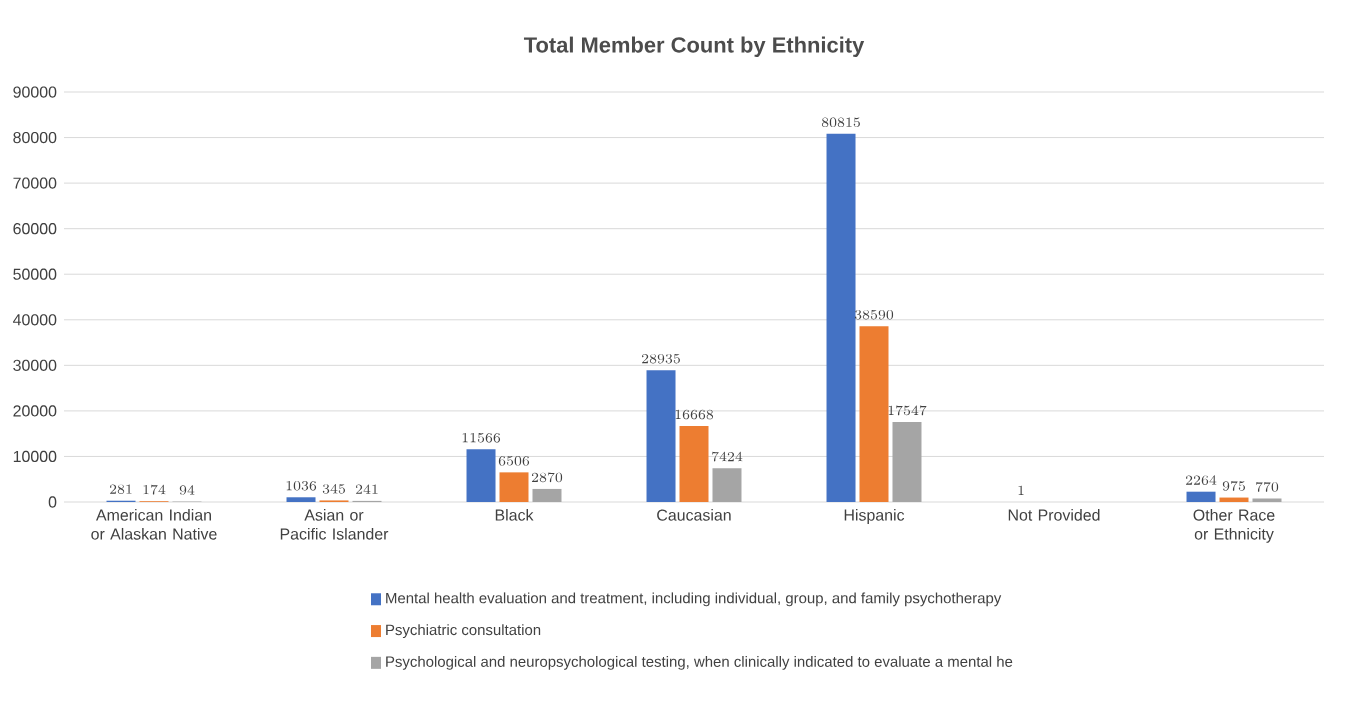  What do you see at coordinates (52, 502) in the screenshot?
I see `y-tick-label: 0` at bounding box center [52, 502].